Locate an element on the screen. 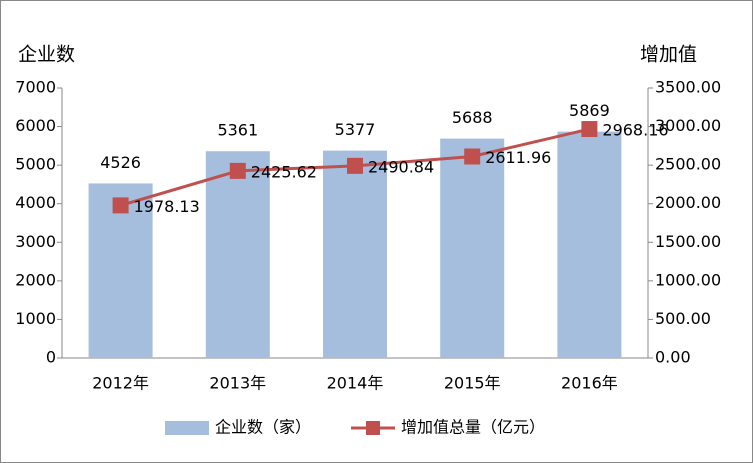 The width and height of the screenshot is (753, 463). legend-label: 企业数（家） is located at coordinates (263, 427).